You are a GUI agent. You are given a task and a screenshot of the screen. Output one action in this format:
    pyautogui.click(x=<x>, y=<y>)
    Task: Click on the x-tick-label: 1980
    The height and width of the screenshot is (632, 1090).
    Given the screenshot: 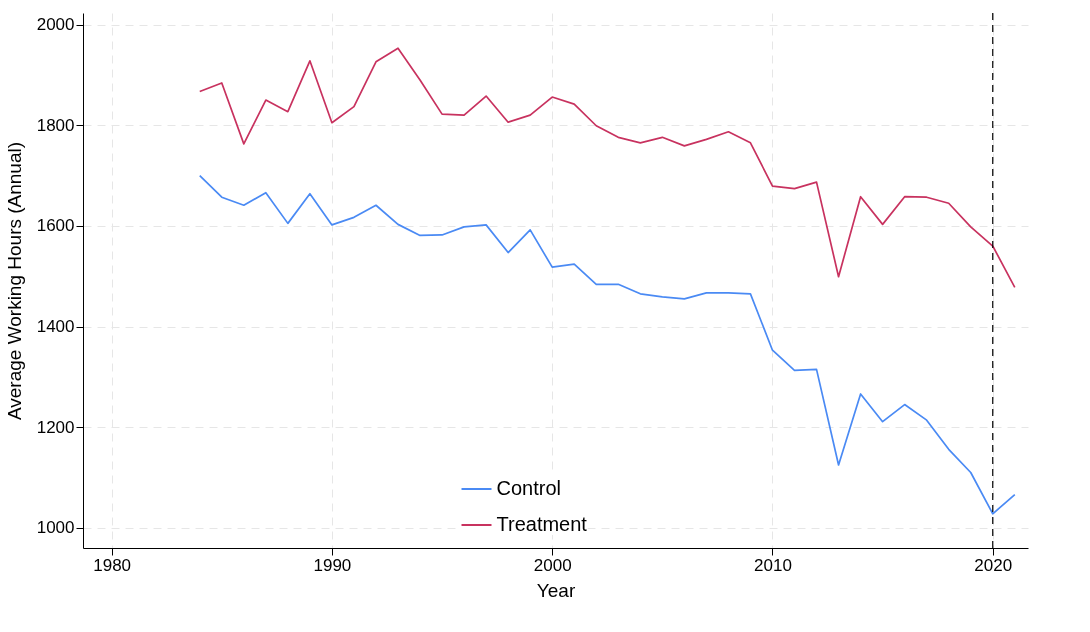 What is the action you would take?
    pyautogui.click(x=112, y=565)
    